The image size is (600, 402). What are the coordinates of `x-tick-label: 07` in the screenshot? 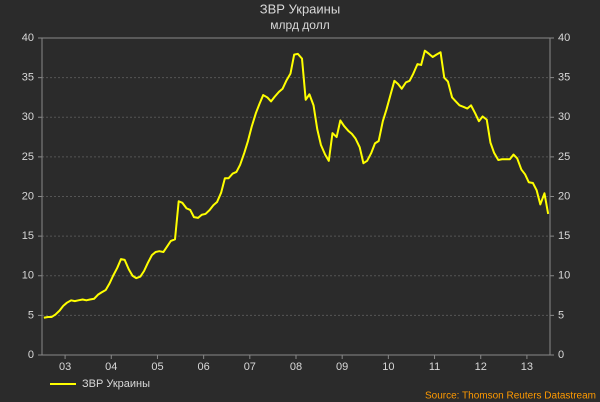 It's located at (250, 367).